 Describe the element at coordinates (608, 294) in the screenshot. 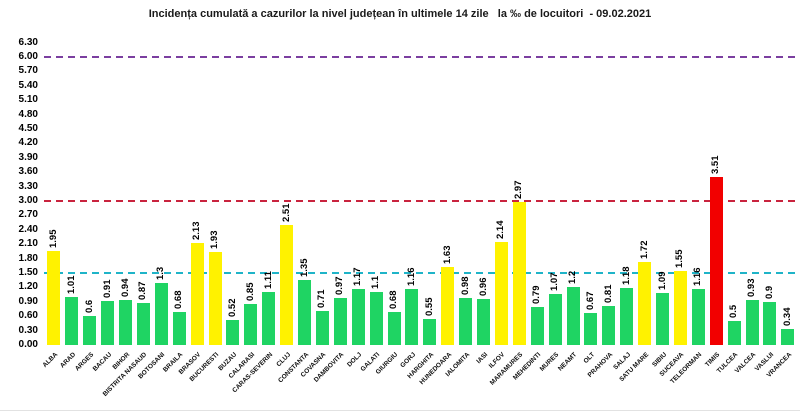

I see `bar-value-label: 0.81` at that location.